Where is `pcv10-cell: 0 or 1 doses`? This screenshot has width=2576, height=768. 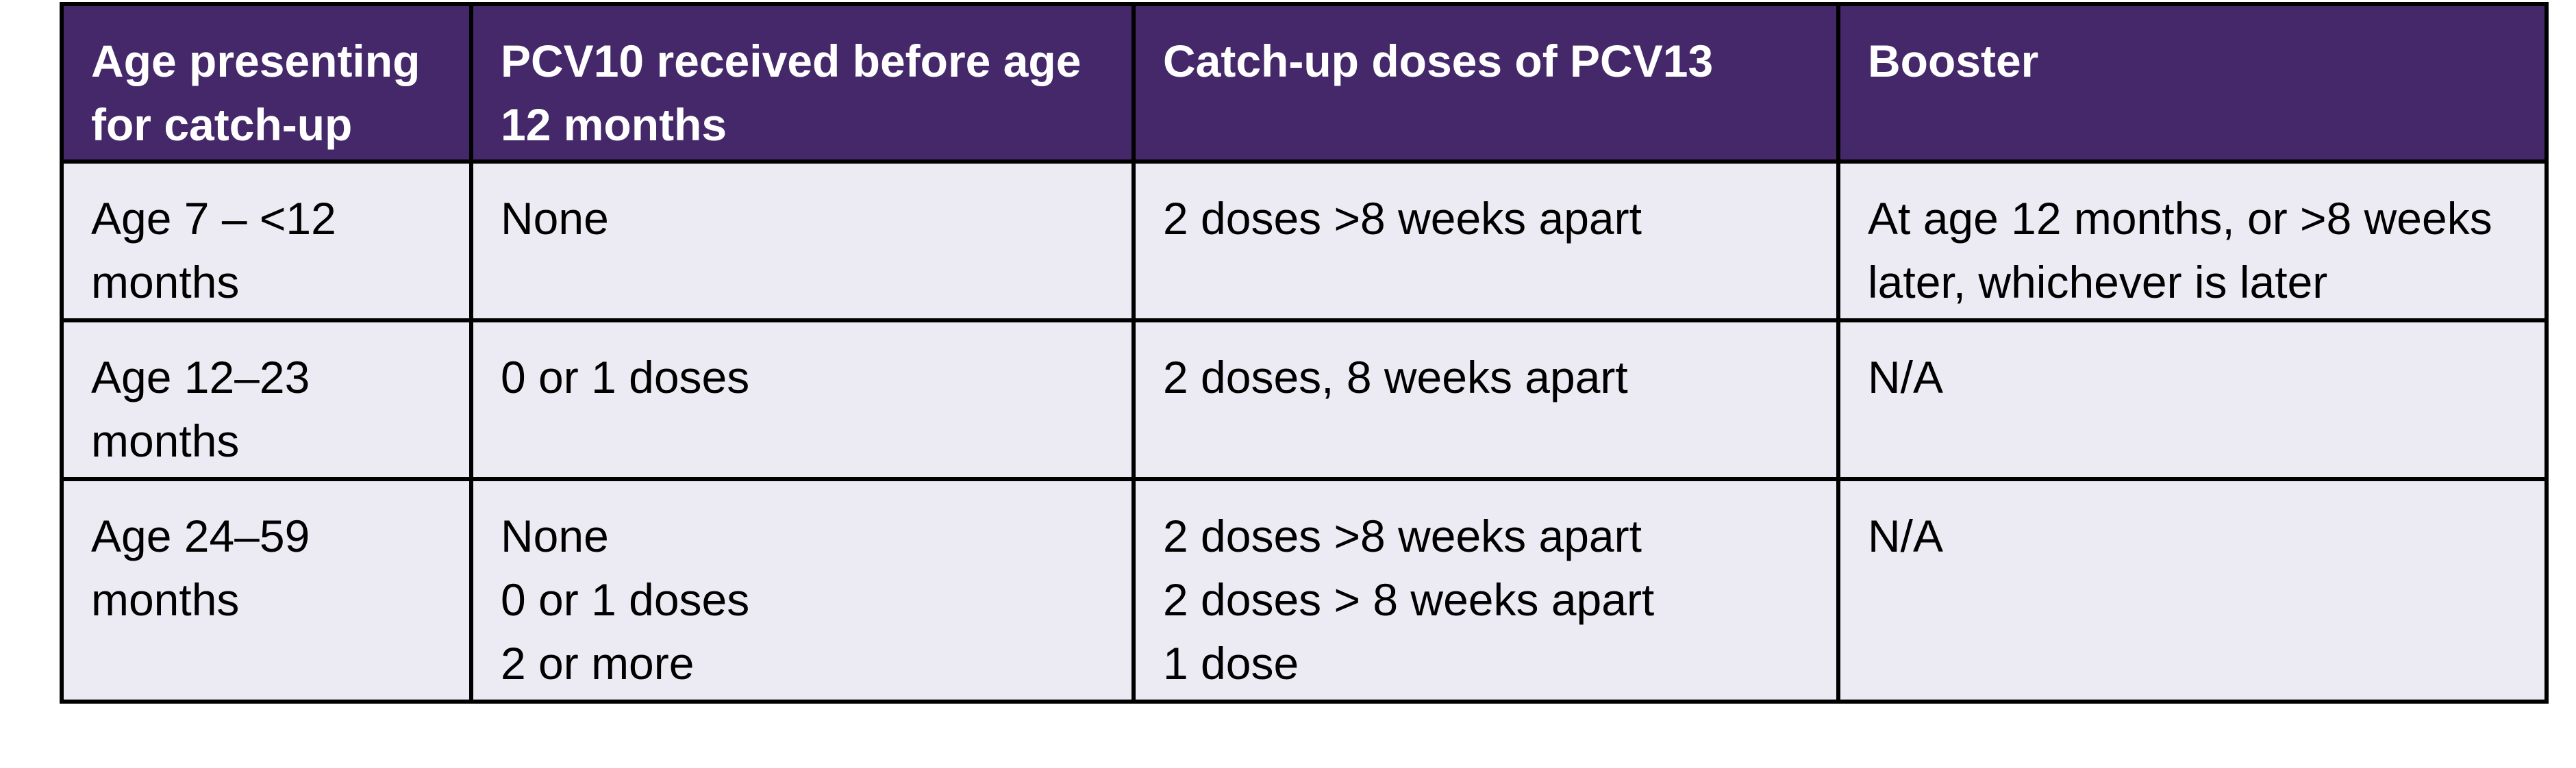 pcv10-cell: 0 or 1 doses is located at coordinates (802, 399).